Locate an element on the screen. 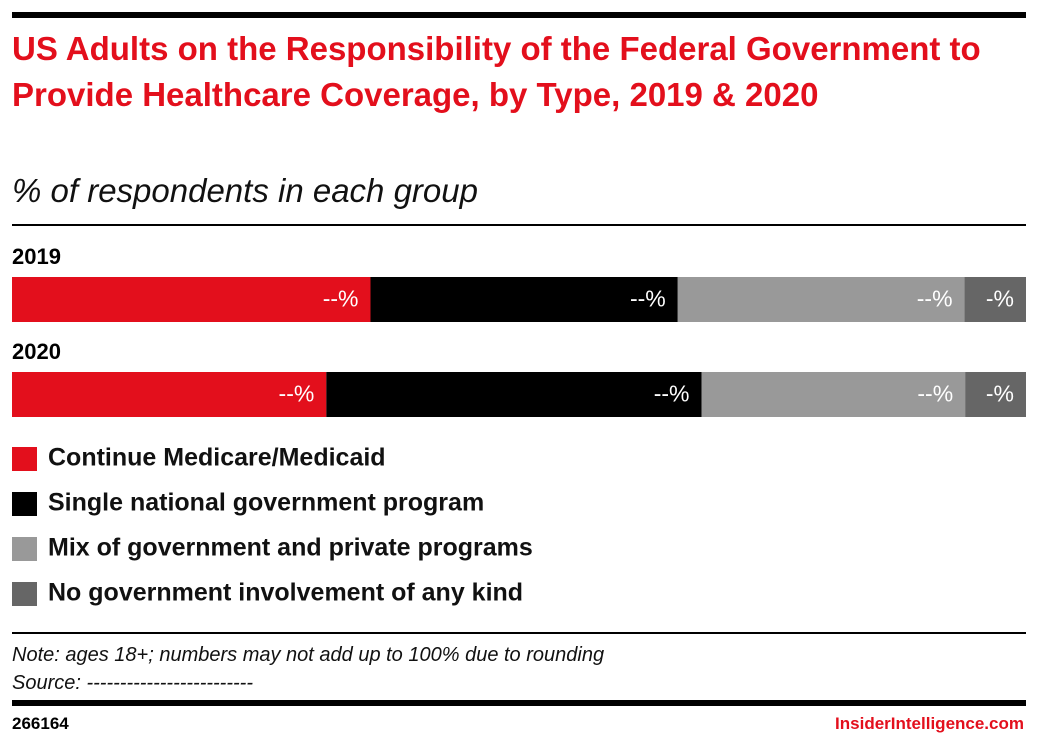 The height and width of the screenshot is (750, 1038). top-rule is located at coordinates (519, 15).